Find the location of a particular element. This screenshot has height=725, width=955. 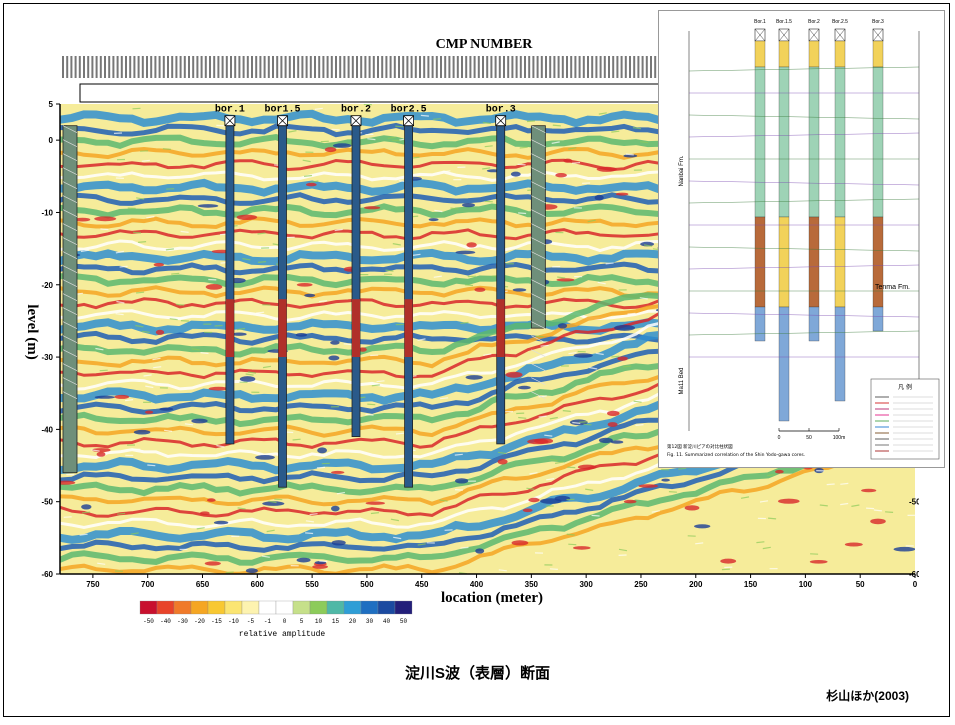

x-tick-label: 650 is located at coordinates (203, 584).